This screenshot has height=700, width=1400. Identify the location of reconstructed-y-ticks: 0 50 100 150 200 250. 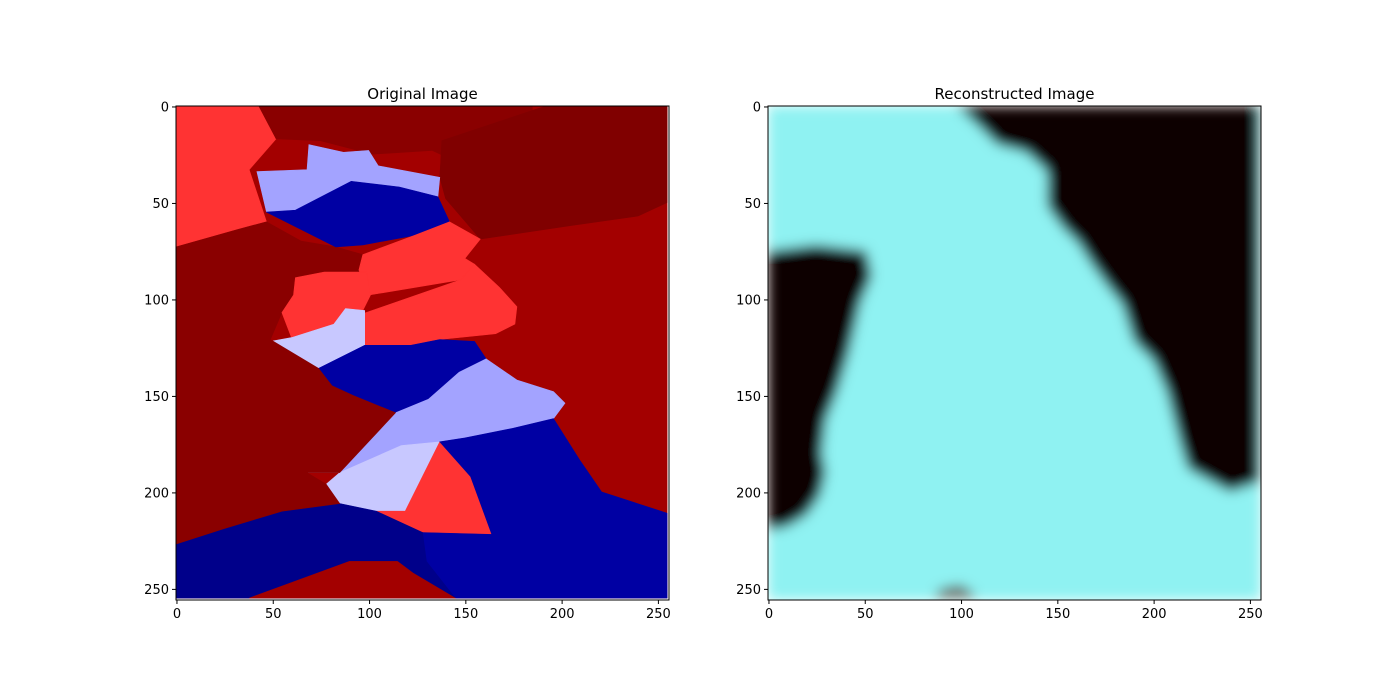
(752, 349).